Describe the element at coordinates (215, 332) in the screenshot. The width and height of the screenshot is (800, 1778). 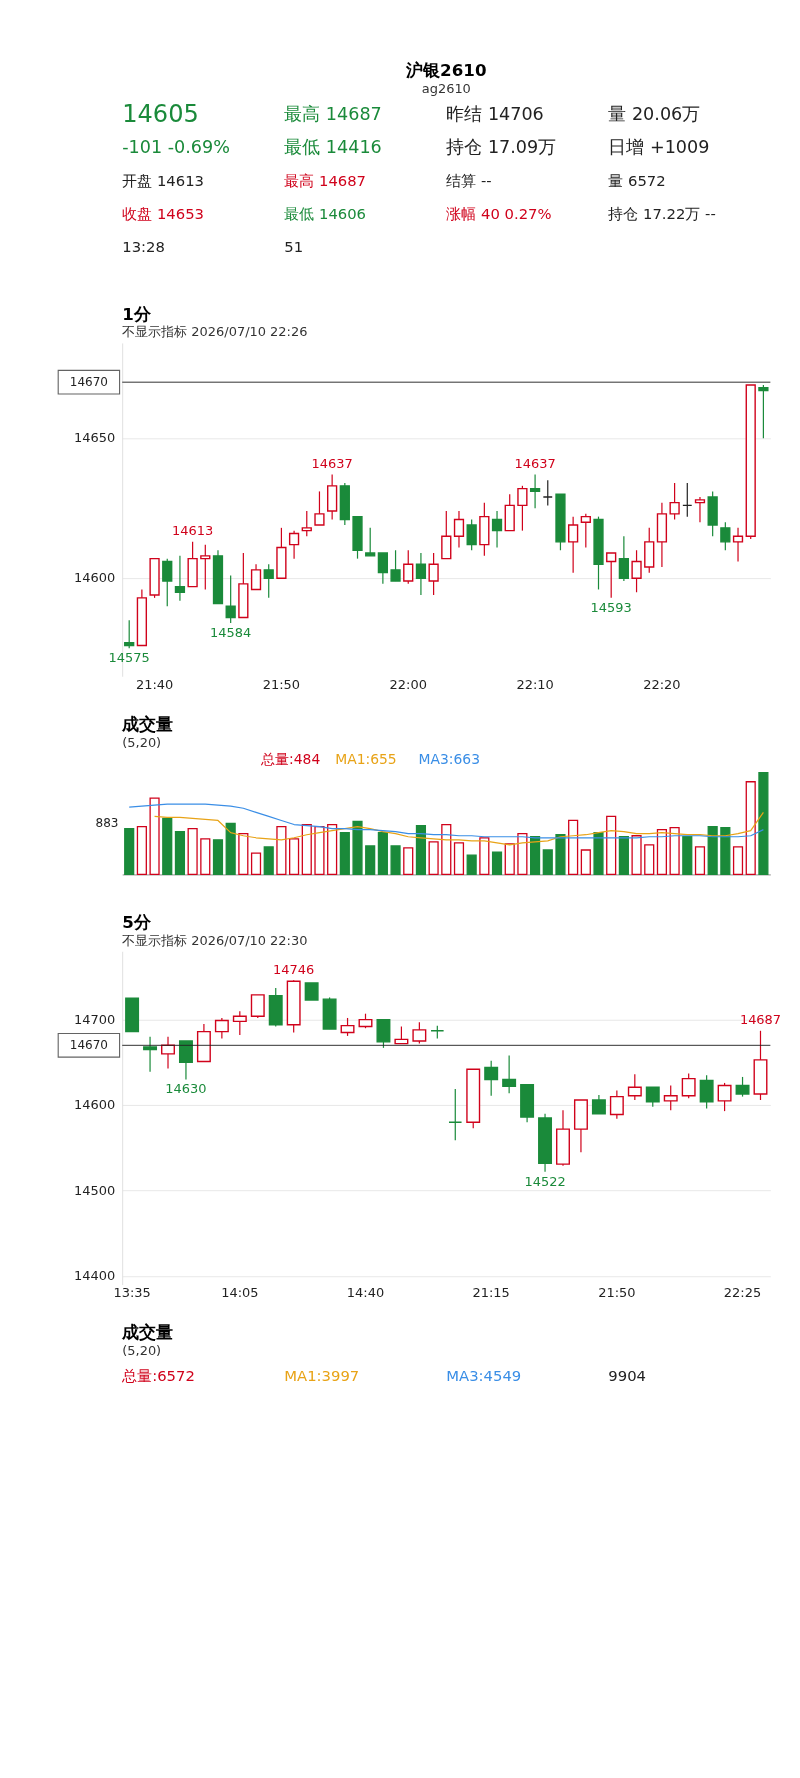
I see `text: 不显示指标 2026/07/10 22:26` at that location.